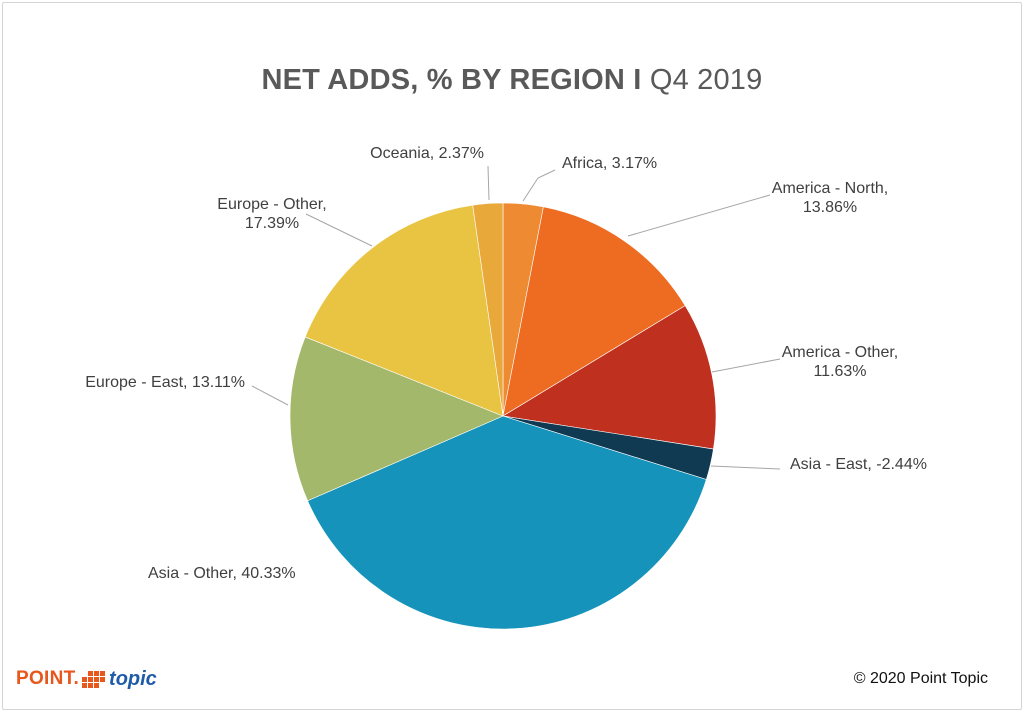 This screenshot has width=1024, height=712. What do you see at coordinates (427, 153) in the screenshot?
I see `slice-label-oceania: Oceania, 2.37%` at bounding box center [427, 153].